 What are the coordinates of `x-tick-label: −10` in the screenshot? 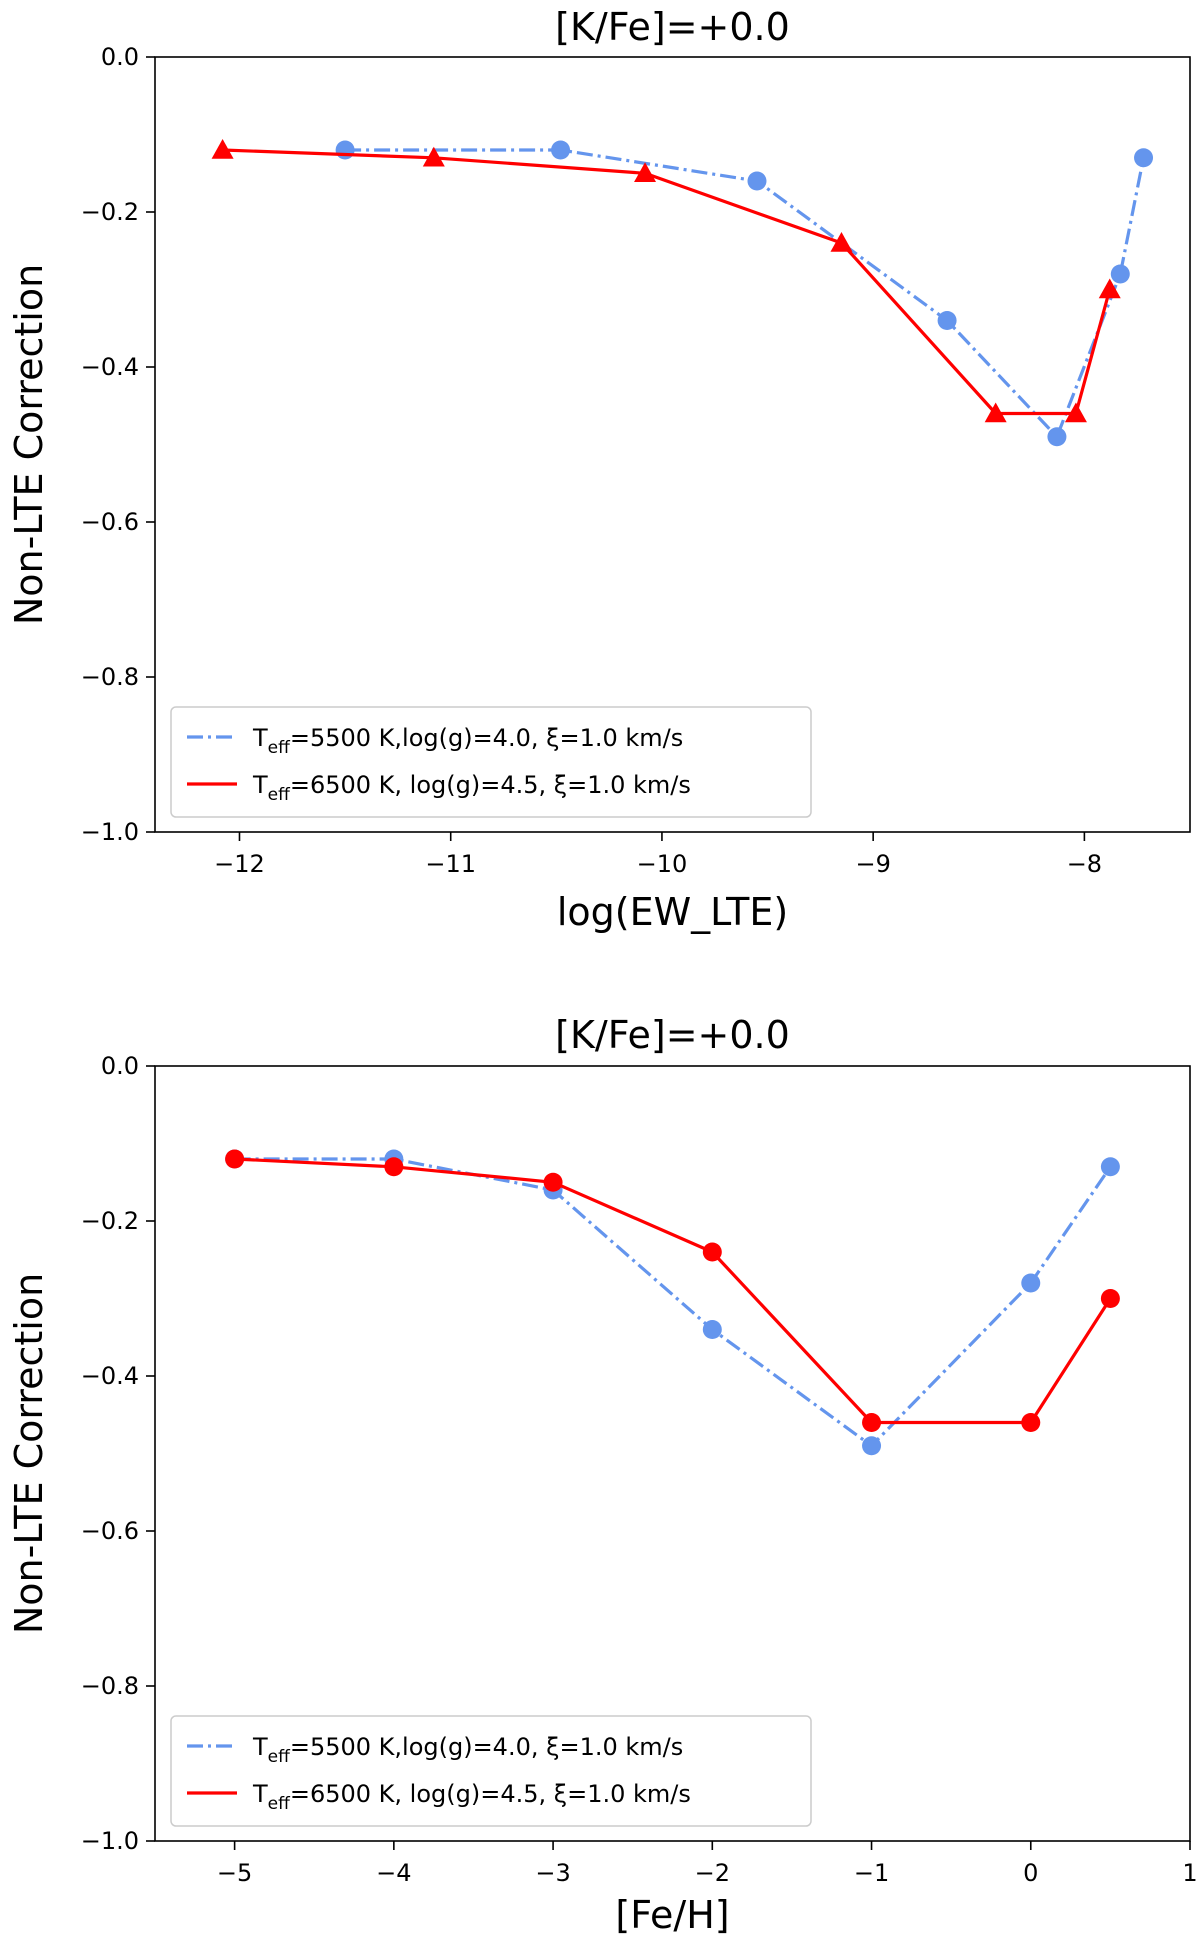 It's located at (662, 864).